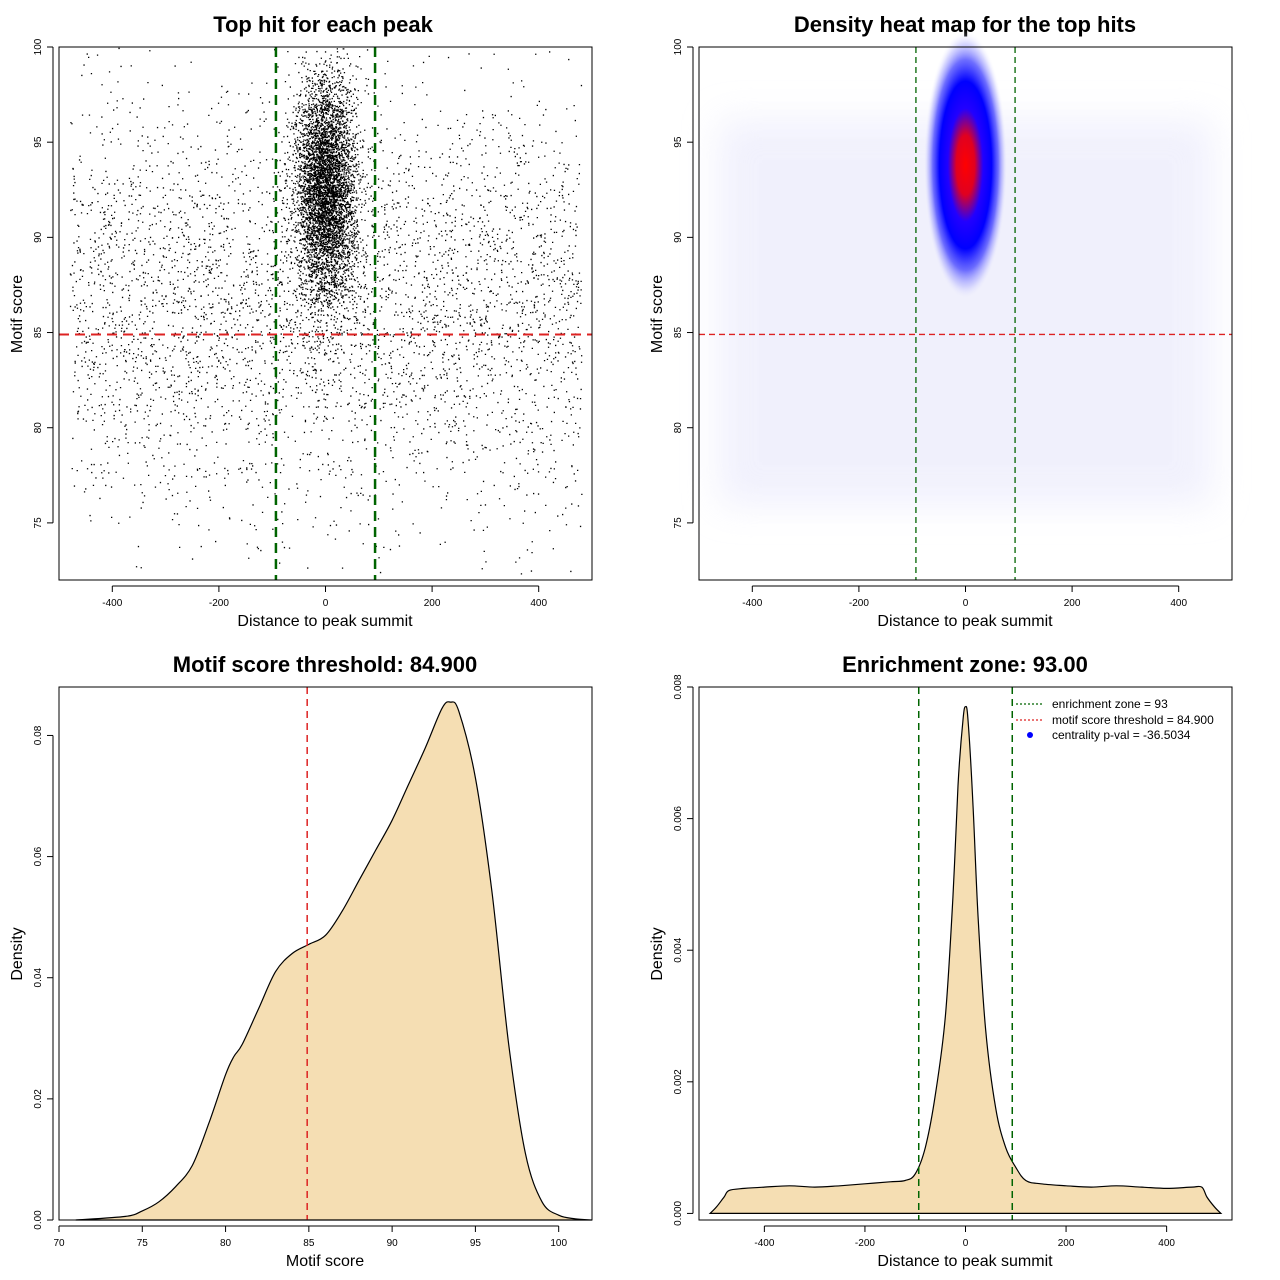  Describe the element at coordinates (683, 283) in the screenshot. I see `heatmap-y-axis: 75 80 85 90 95 100` at that location.